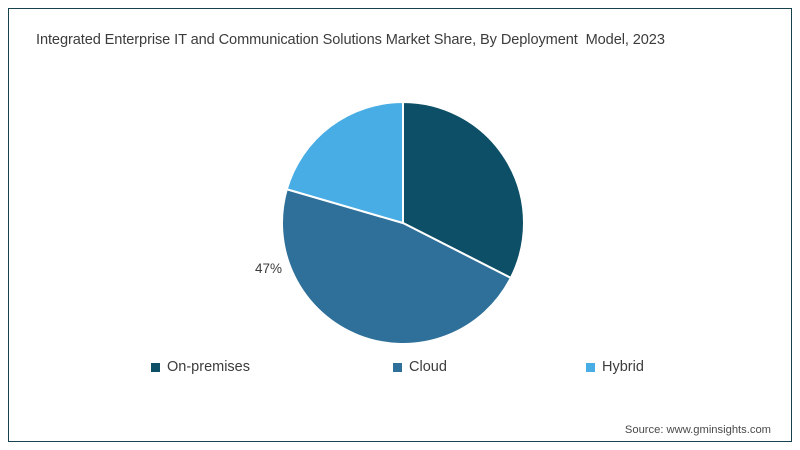 The image size is (800, 450). Describe the element at coordinates (269, 268) in the screenshot. I see `pie-slice-label-cloud: 47%` at that location.